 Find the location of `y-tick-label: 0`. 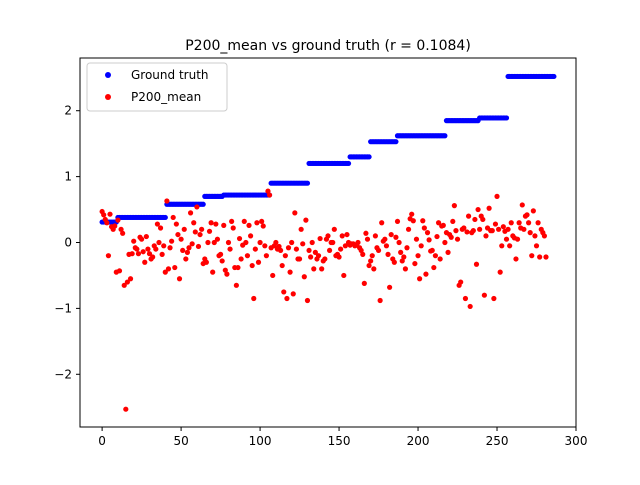

y-tick-label: 0 is located at coordinates (68, 243).